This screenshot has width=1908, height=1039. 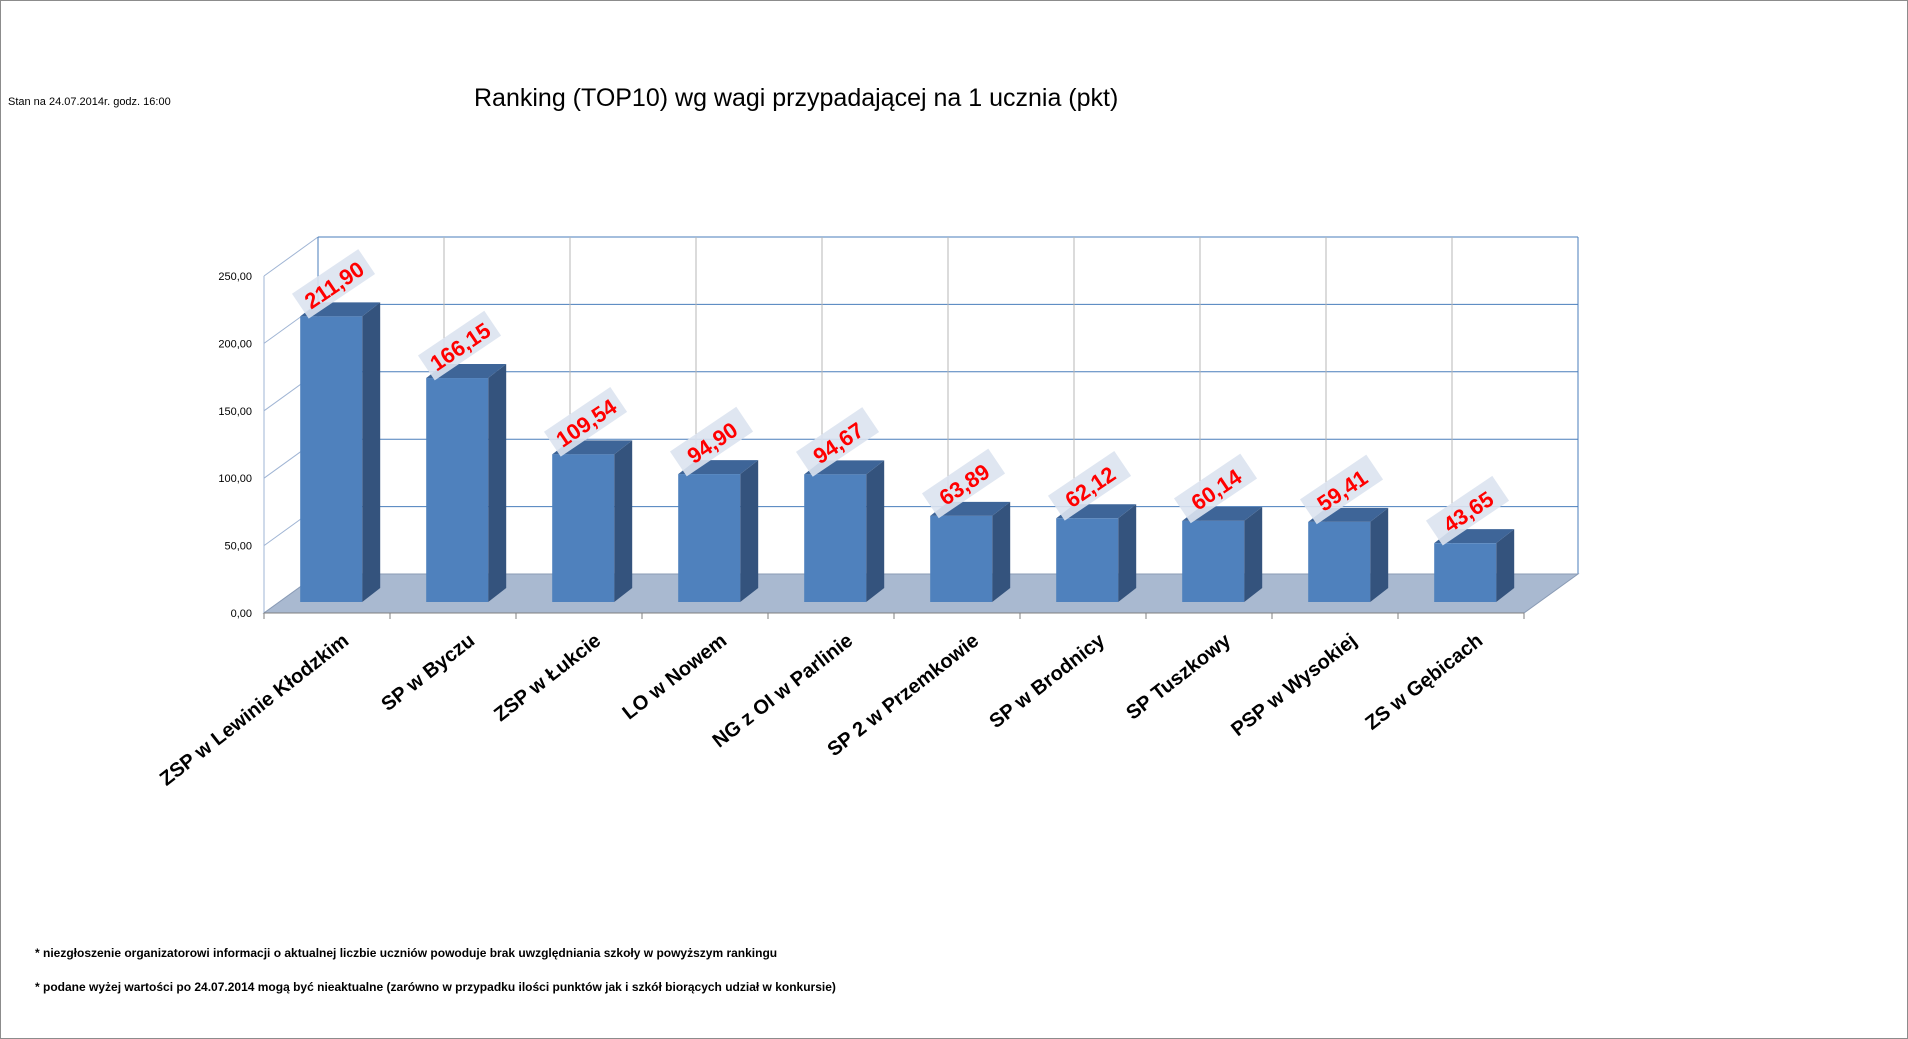 What do you see at coordinates (235, 412) in the screenshot?
I see `y-tick-label: 150,00` at bounding box center [235, 412].